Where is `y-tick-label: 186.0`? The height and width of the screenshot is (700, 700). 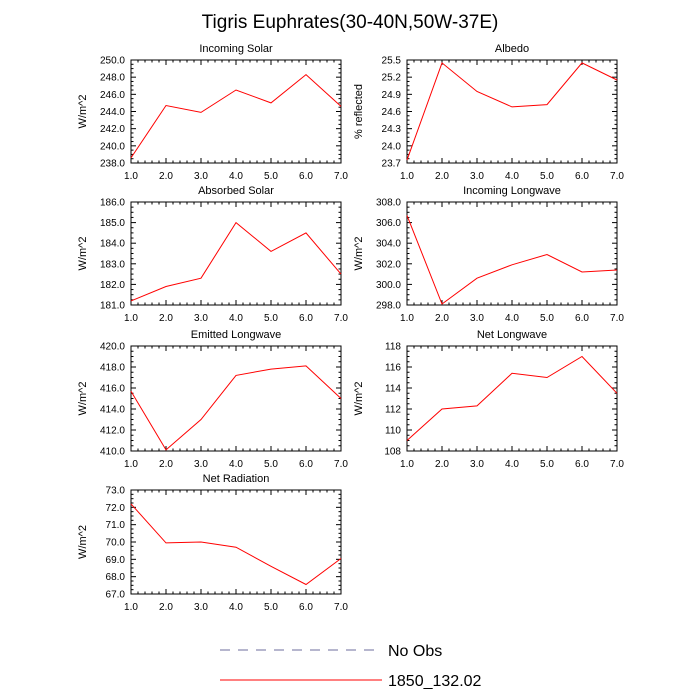
y-tick-label: 186.0 is located at coordinates (112, 203).